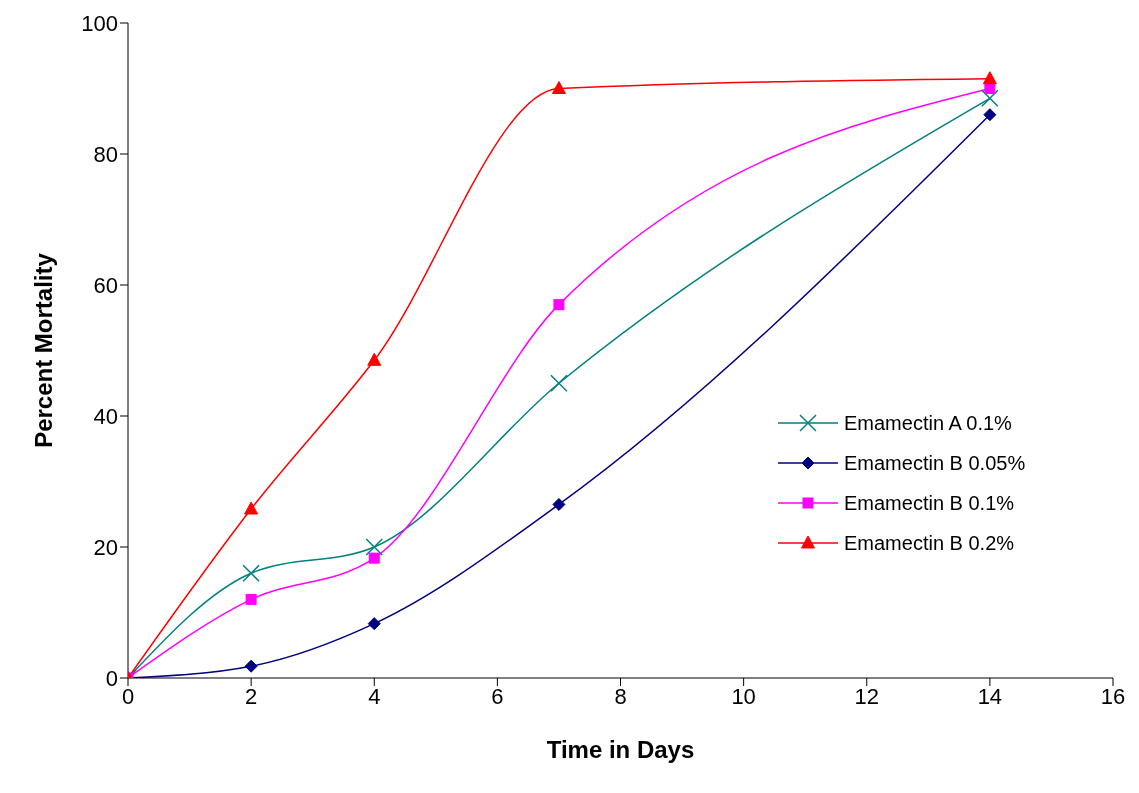 The width and height of the screenshot is (1139, 793). What do you see at coordinates (128, 696) in the screenshot?
I see `x-tick-label: 0` at bounding box center [128, 696].